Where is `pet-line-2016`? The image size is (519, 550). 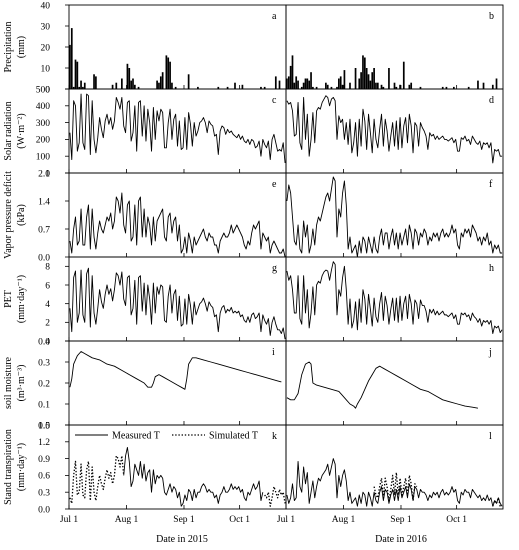 pet-line-2016 is located at coordinates (394, 297).